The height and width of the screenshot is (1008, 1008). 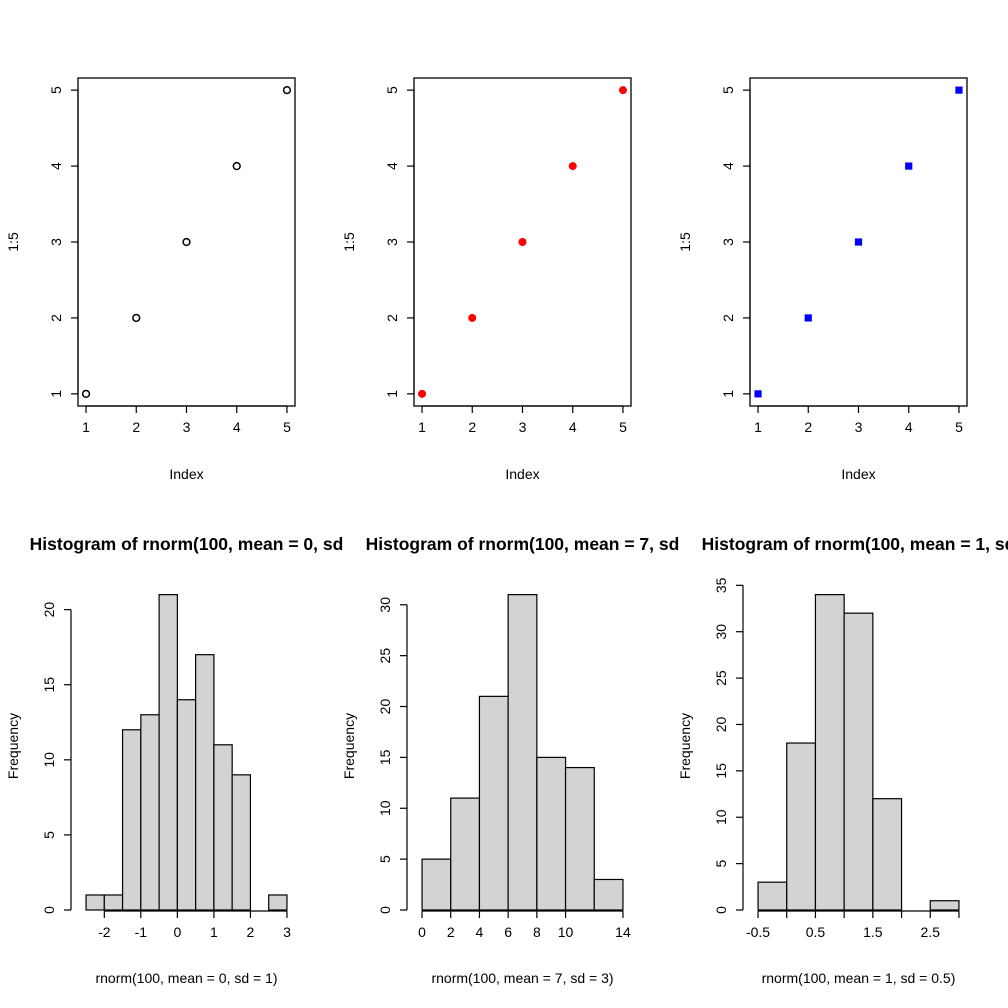 I want to click on x-tick-label: 6, so click(x=508, y=932).